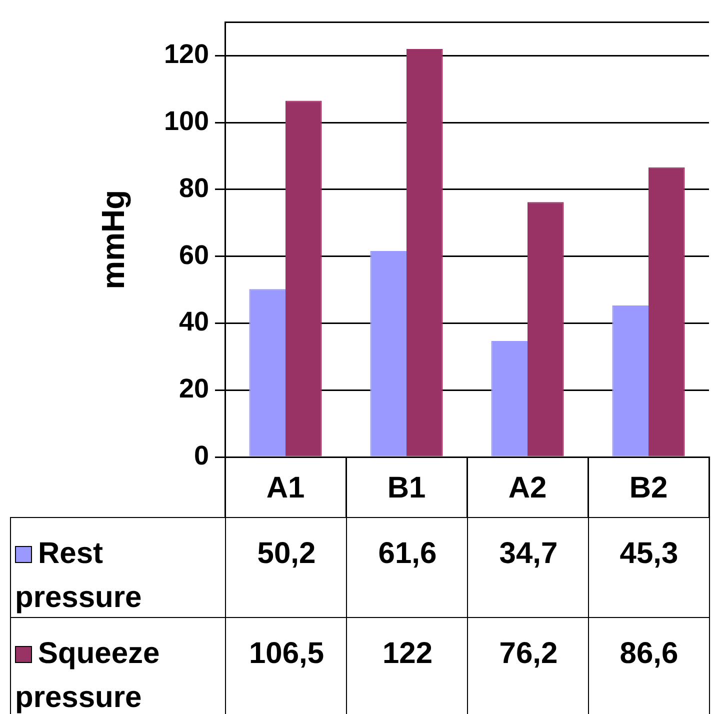 The width and height of the screenshot is (711, 714). What do you see at coordinates (286, 567) in the screenshot?
I see `data-label: 50,2` at bounding box center [286, 567].